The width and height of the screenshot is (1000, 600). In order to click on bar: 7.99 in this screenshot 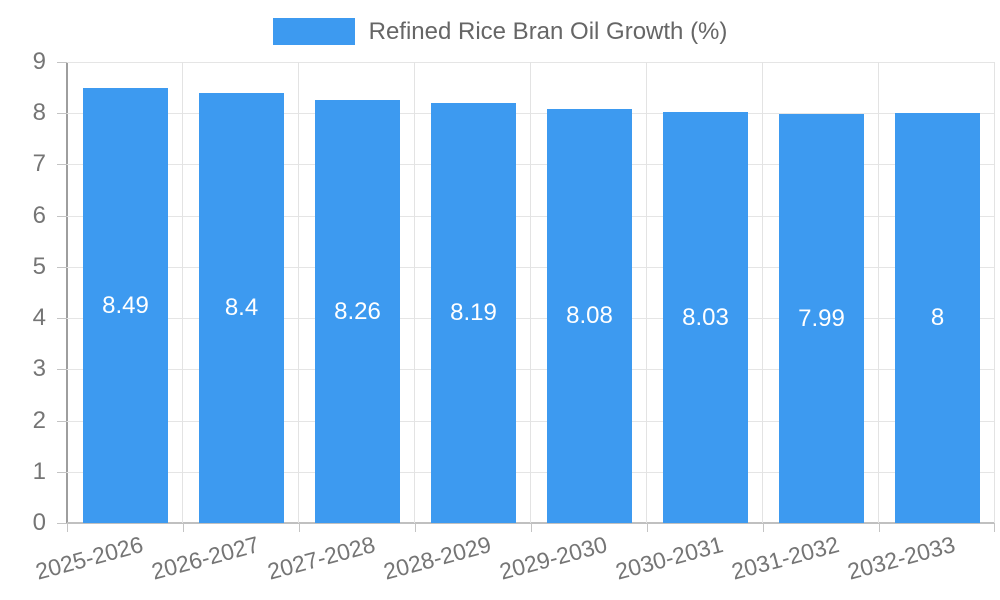, I will do `click(821, 318)`.